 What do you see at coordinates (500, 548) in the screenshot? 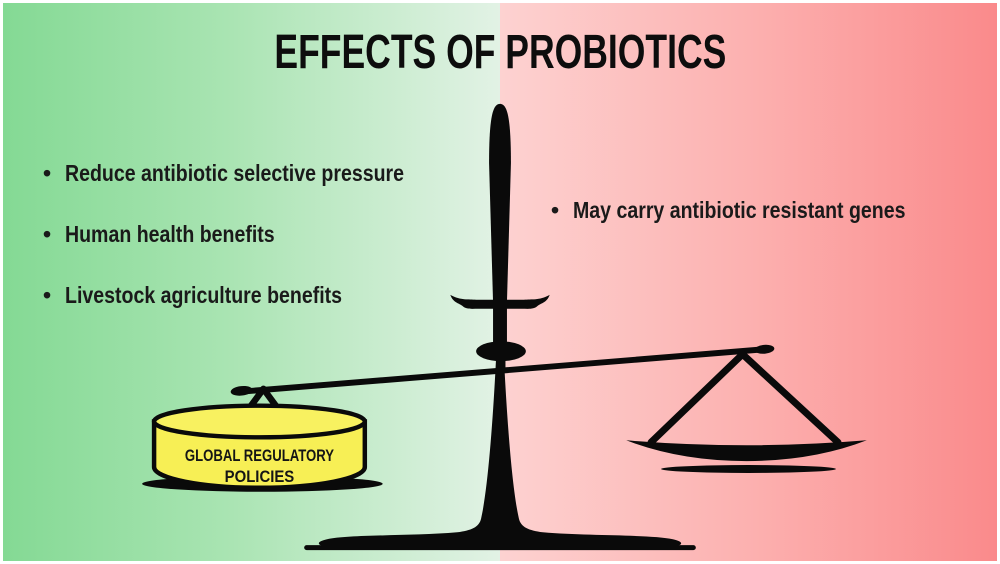
I see `base-plate` at bounding box center [500, 548].